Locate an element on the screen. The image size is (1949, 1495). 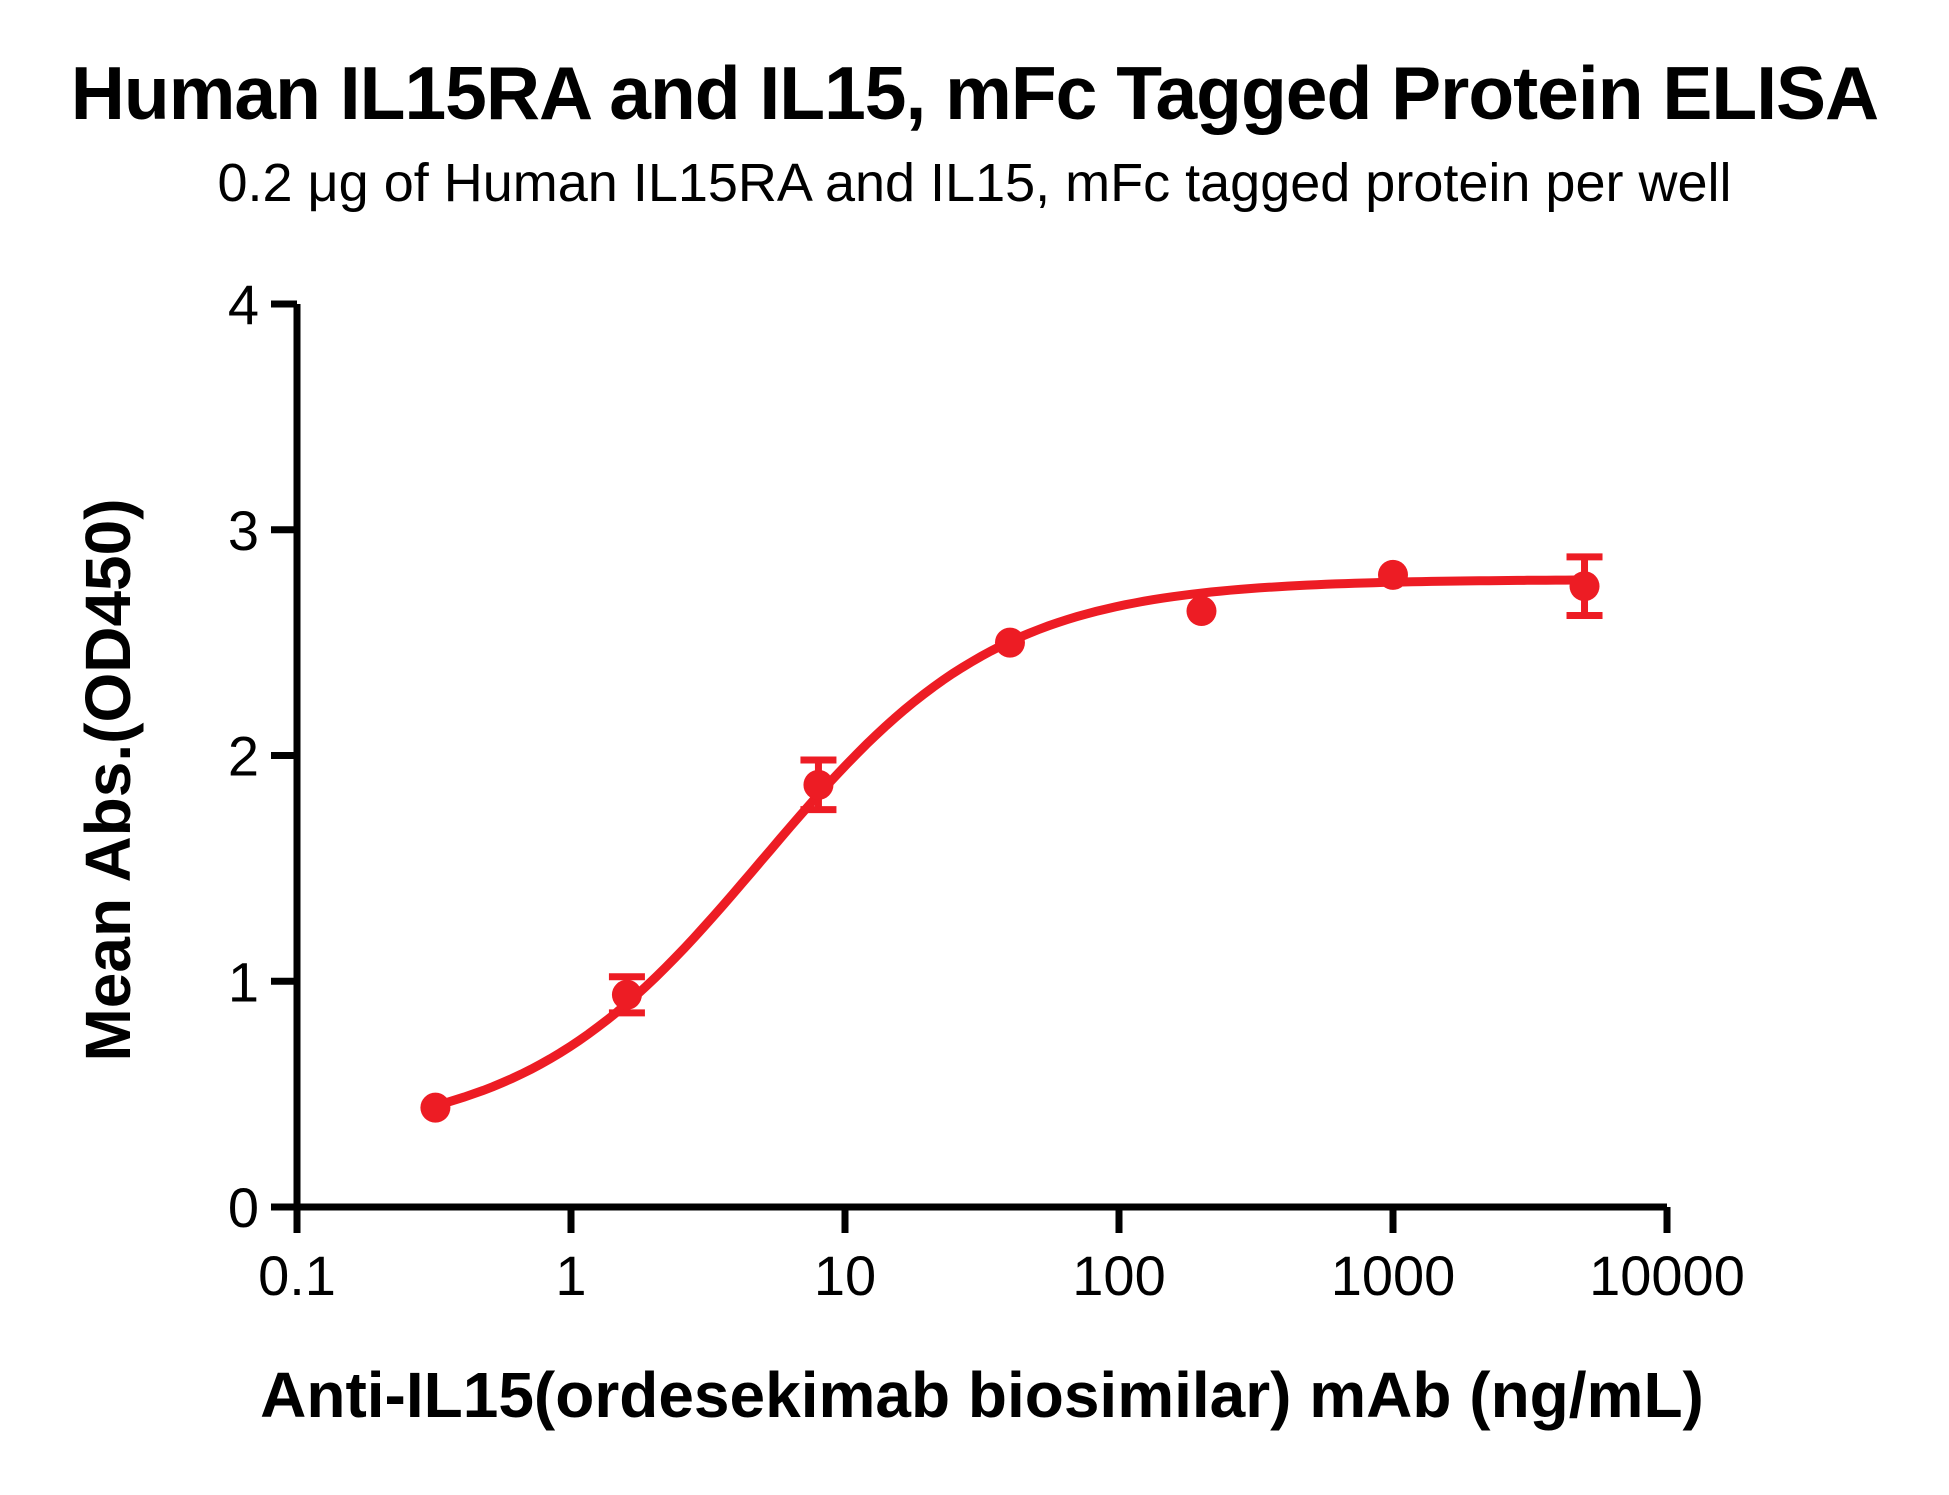
x-tick-label: 10 is located at coordinates (845, 1275).